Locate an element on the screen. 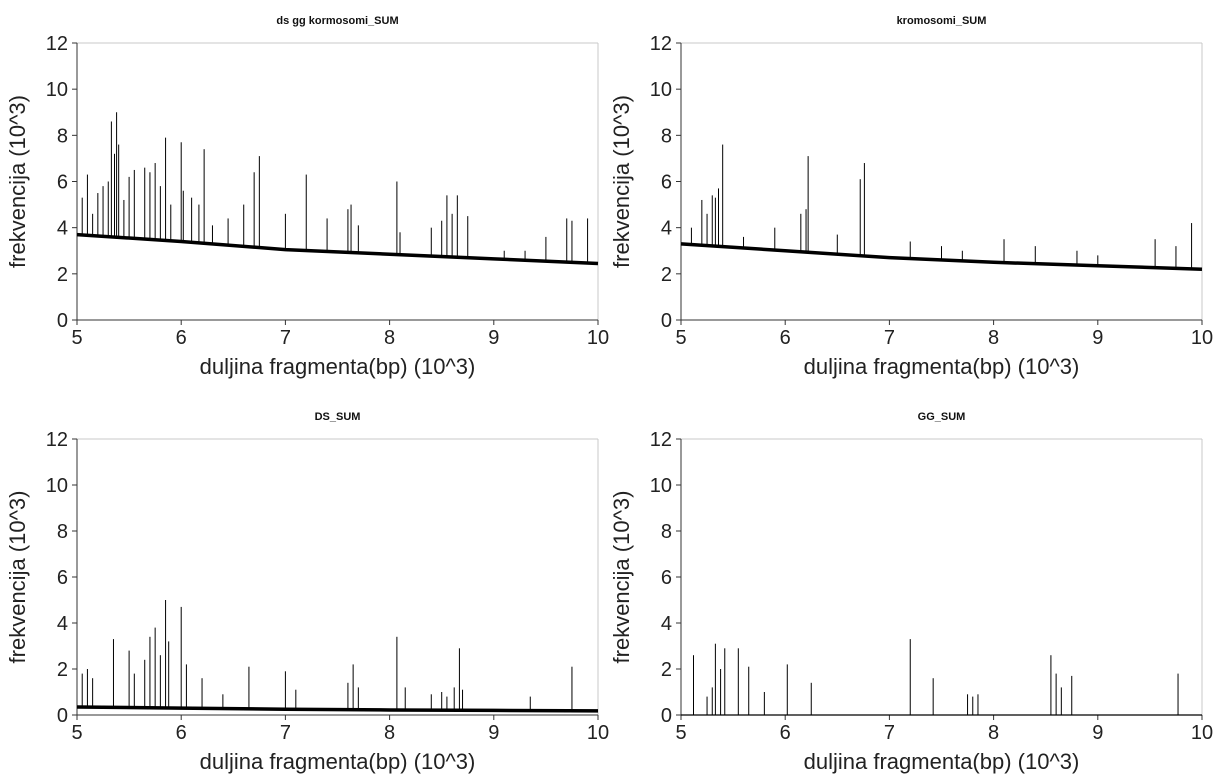 The image size is (1218, 779). chart-title: ds gg kormosomi_SUM is located at coordinates (337, 21).